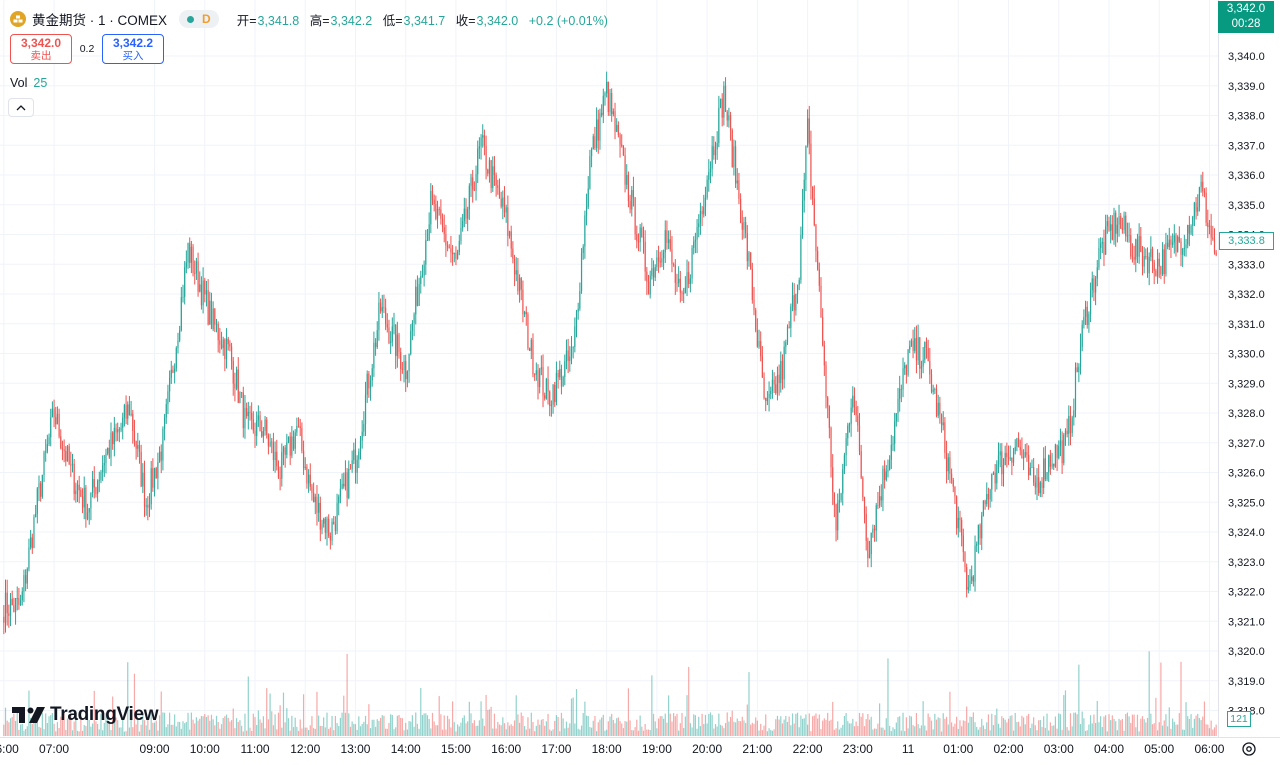  Describe the element at coordinates (206, 19) in the screenshot. I see `interval-badge: D` at that location.